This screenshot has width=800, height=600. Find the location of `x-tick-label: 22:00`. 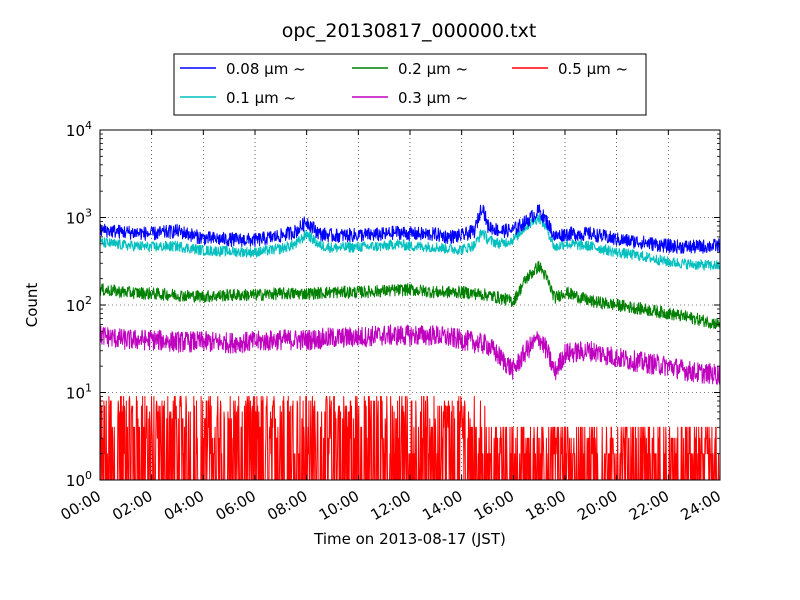

x-tick-label: 22:00 is located at coordinates (649, 505).